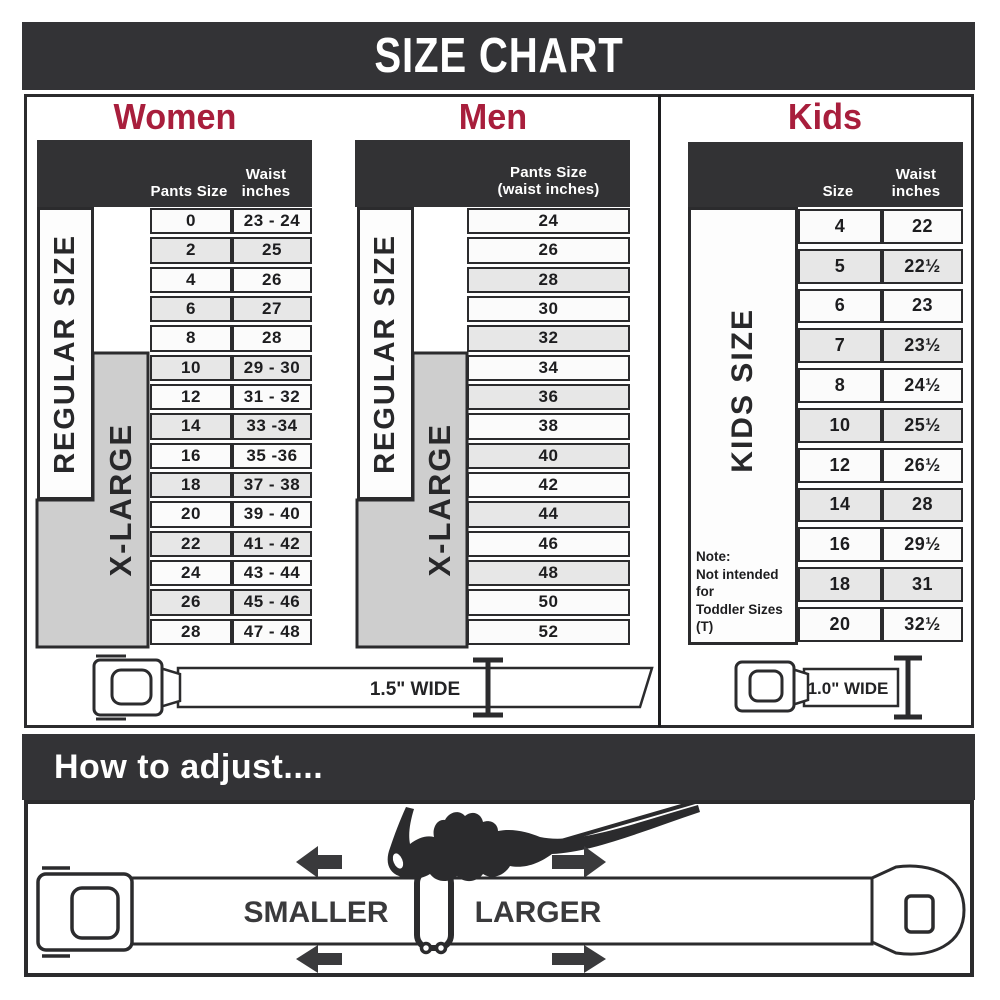 The width and height of the screenshot is (1000, 1000). I want to click on women-xlarge-label: X-LARGE, so click(120, 500).